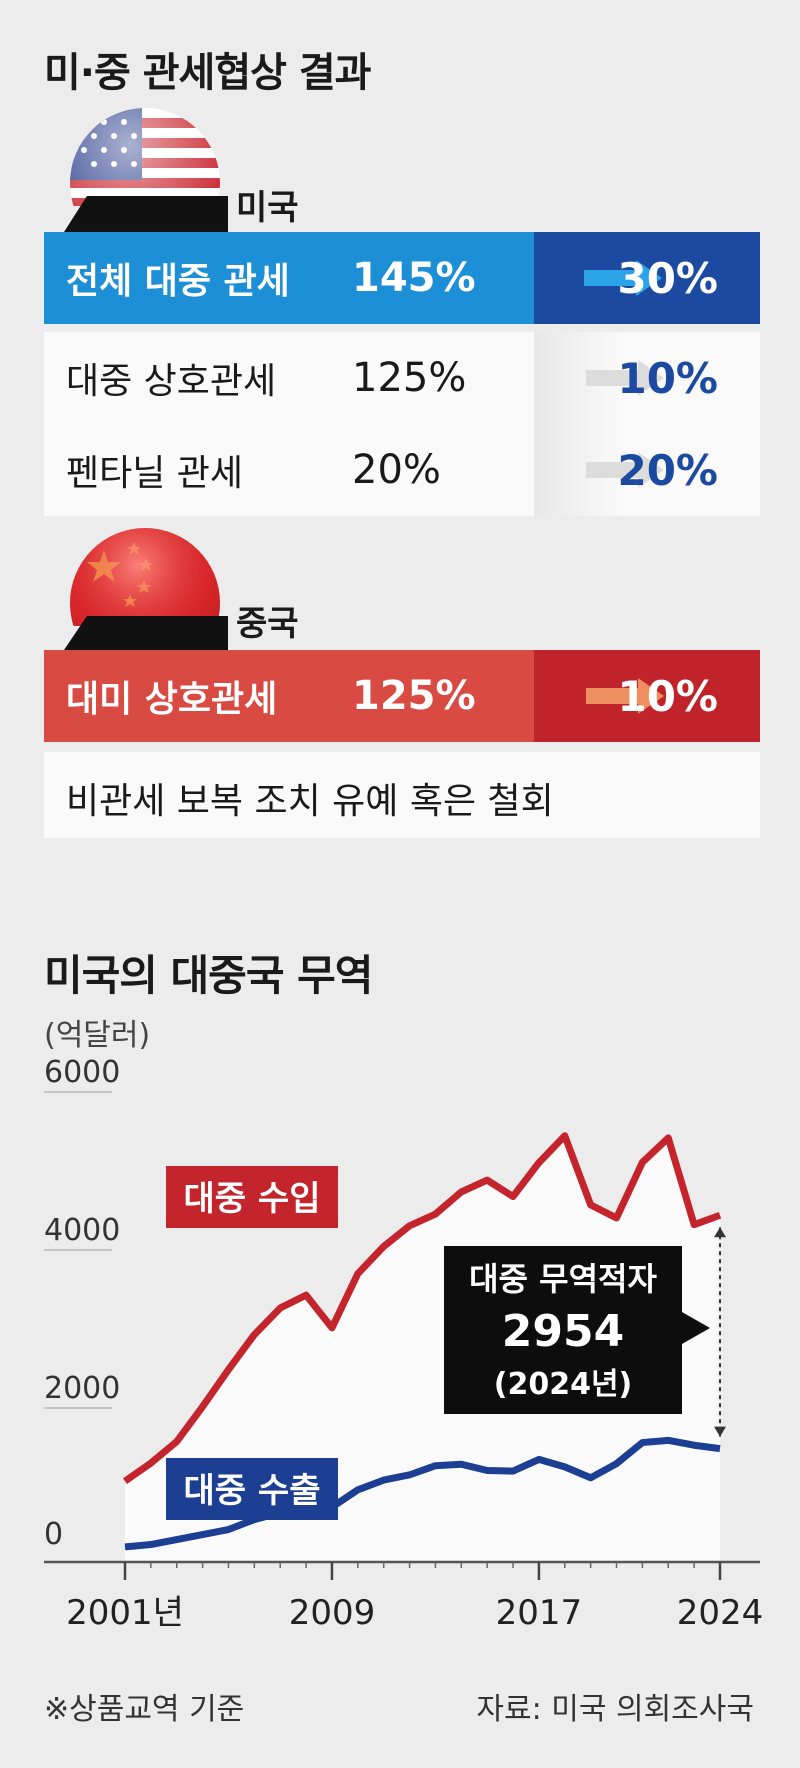  I want to click on series-label-import: 대중 수입, so click(252, 1199).